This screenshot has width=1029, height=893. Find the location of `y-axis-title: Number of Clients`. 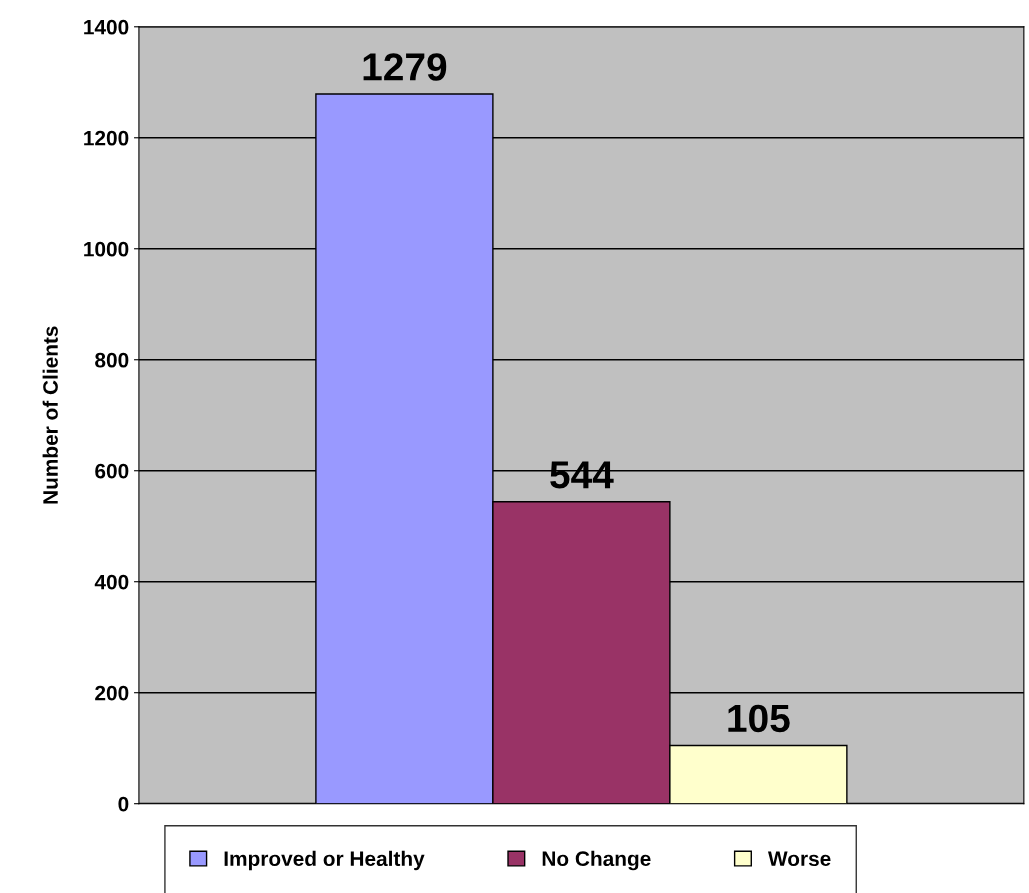

y-axis-title: Number of Clients is located at coordinates (50, 415).